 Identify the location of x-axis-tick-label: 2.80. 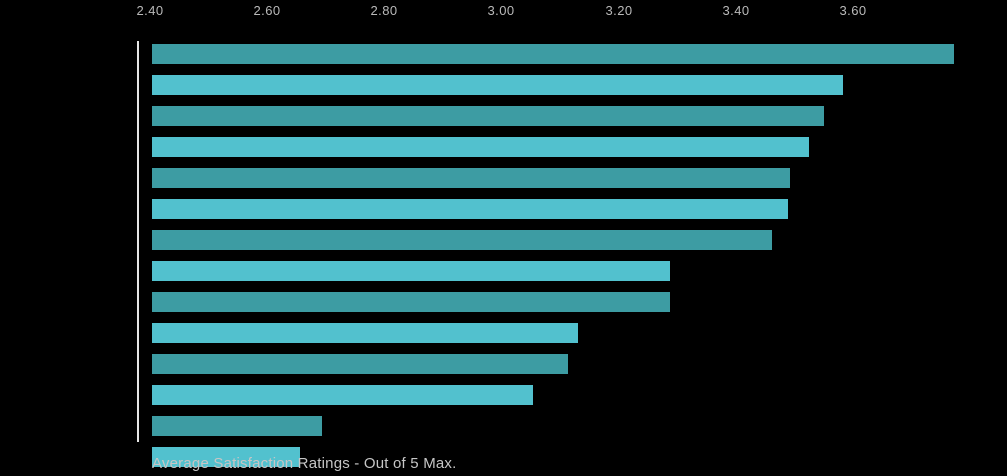
(384, 10).